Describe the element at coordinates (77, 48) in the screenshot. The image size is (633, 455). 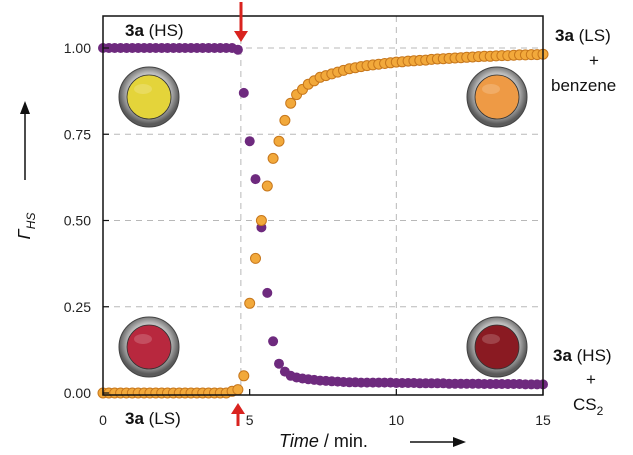
I see `y-tick-label: 1.00` at that location.